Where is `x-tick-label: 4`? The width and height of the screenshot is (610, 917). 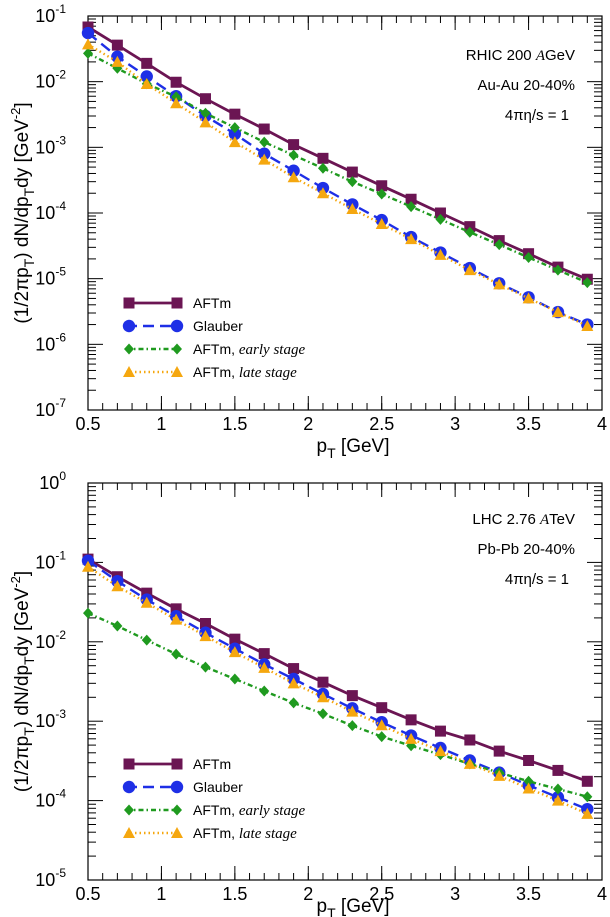 x-tick-label: 4 is located at coordinates (602, 424).